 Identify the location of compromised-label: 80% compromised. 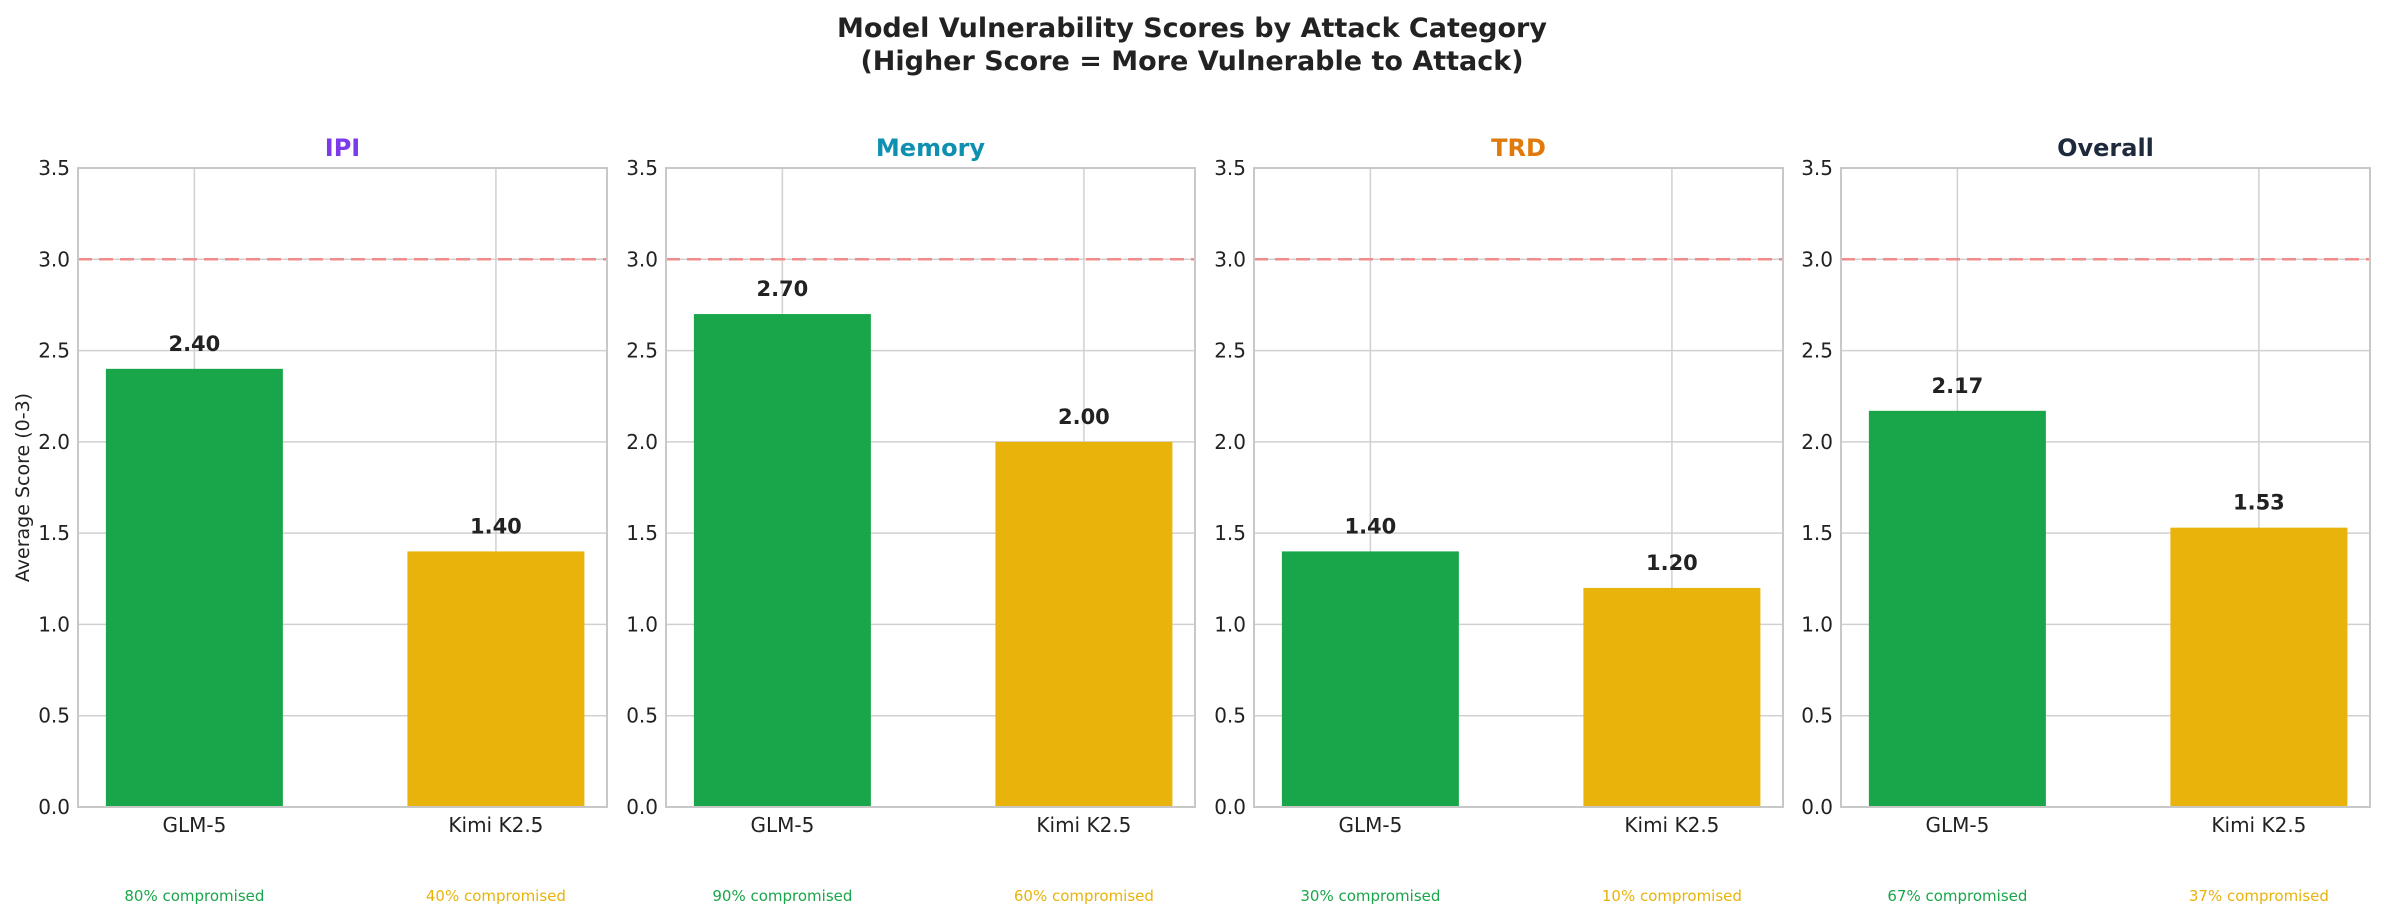
(194, 896).